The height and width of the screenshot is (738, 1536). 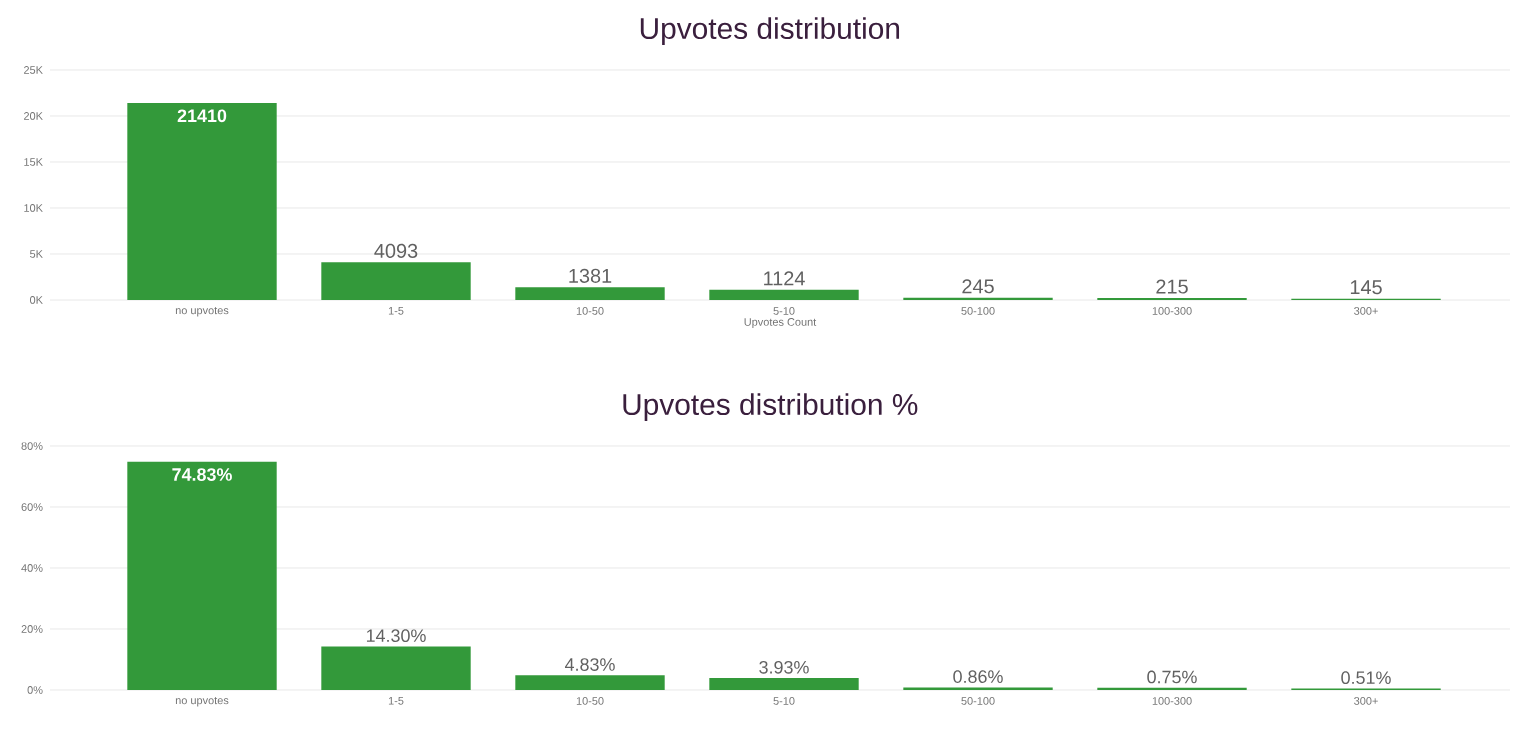 I want to click on data-label: 145, so click(x=1366, y=287).